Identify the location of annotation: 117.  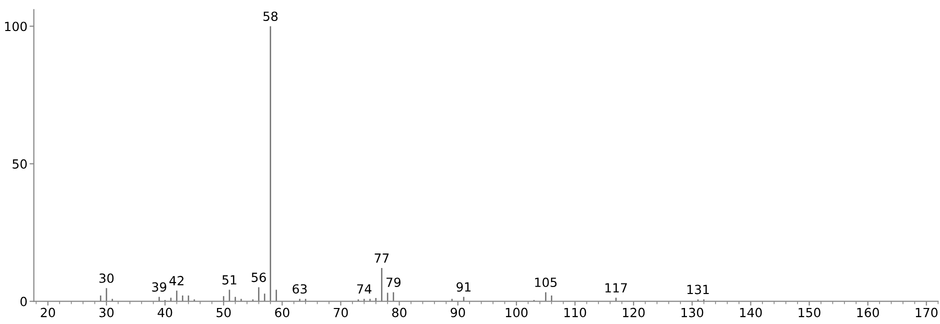
(616, 287).